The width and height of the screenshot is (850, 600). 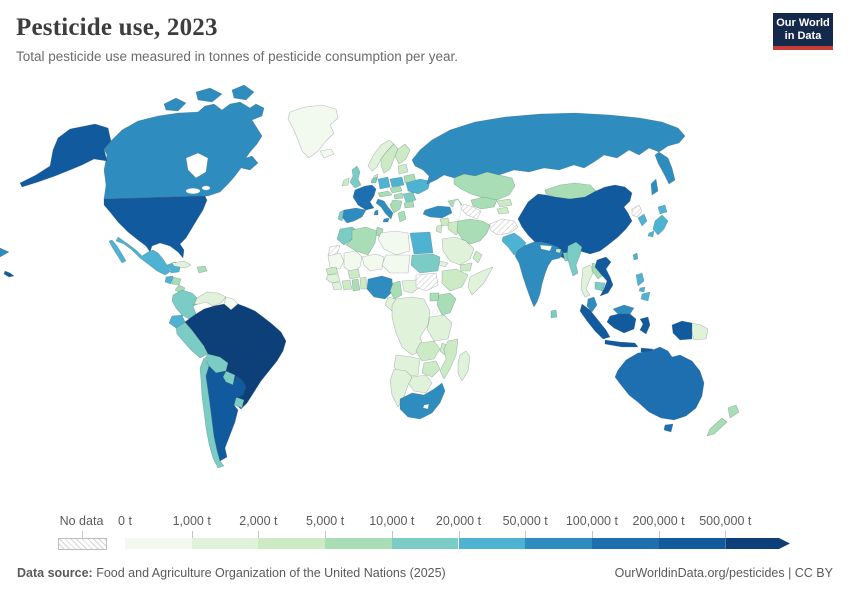 I want to click on country-india, so click(x=539, y=274).